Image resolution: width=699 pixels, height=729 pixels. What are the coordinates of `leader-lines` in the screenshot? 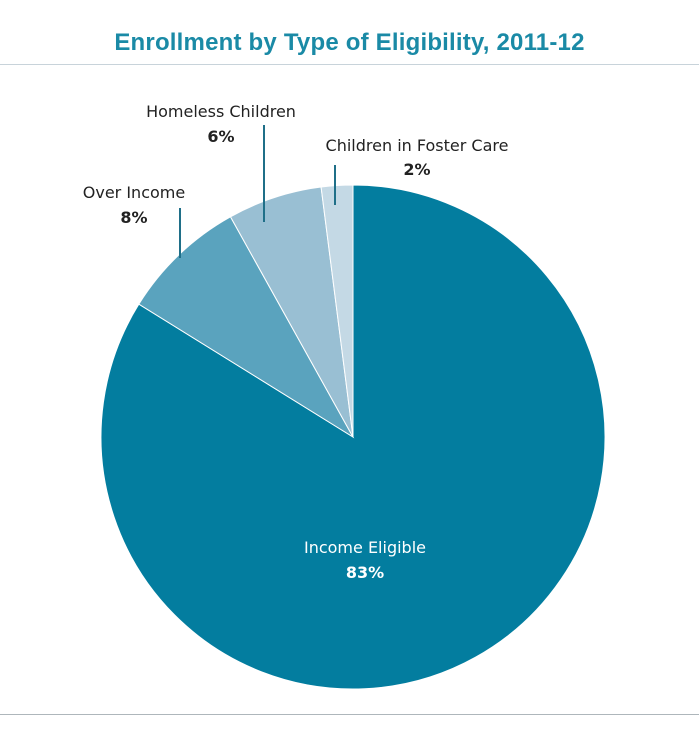 It's located at (257, 191).